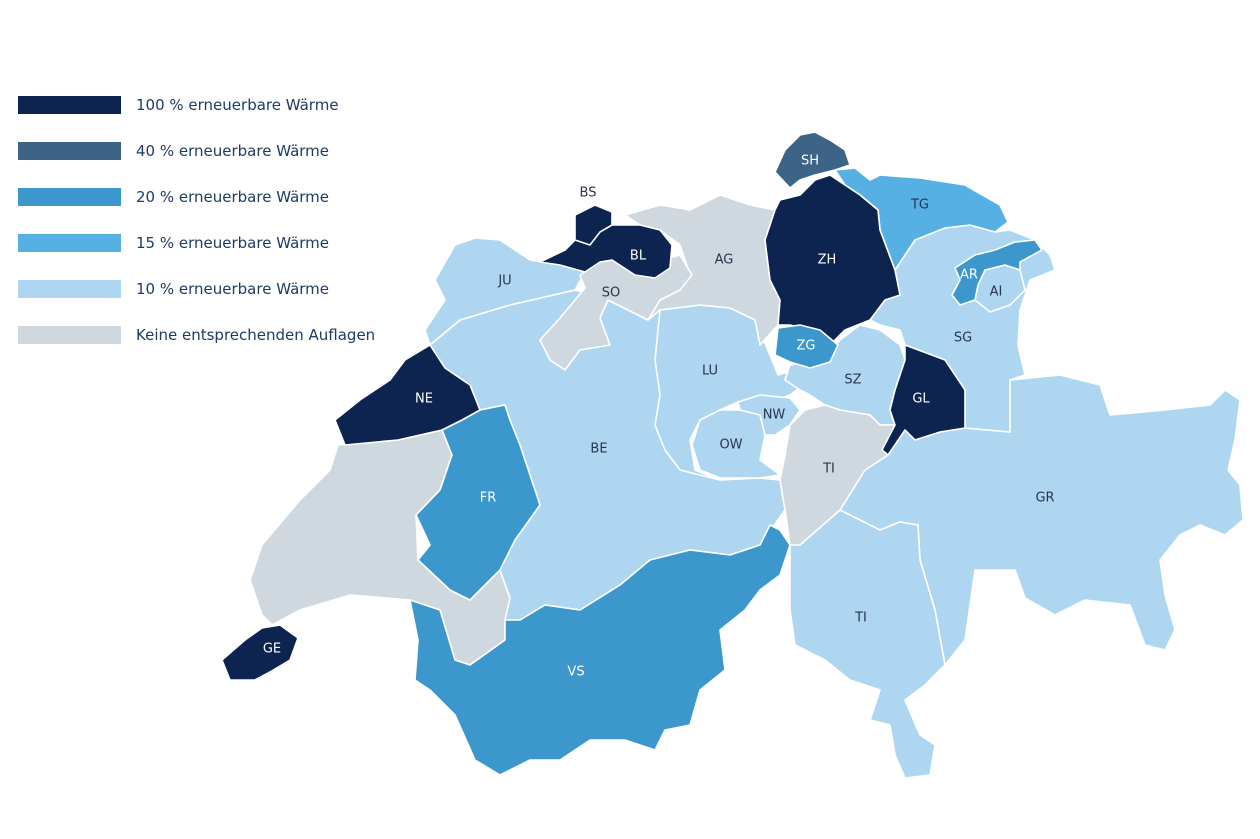 The image size is (1260, 839). I want to click on label-ag: AG, so click(724, 260).